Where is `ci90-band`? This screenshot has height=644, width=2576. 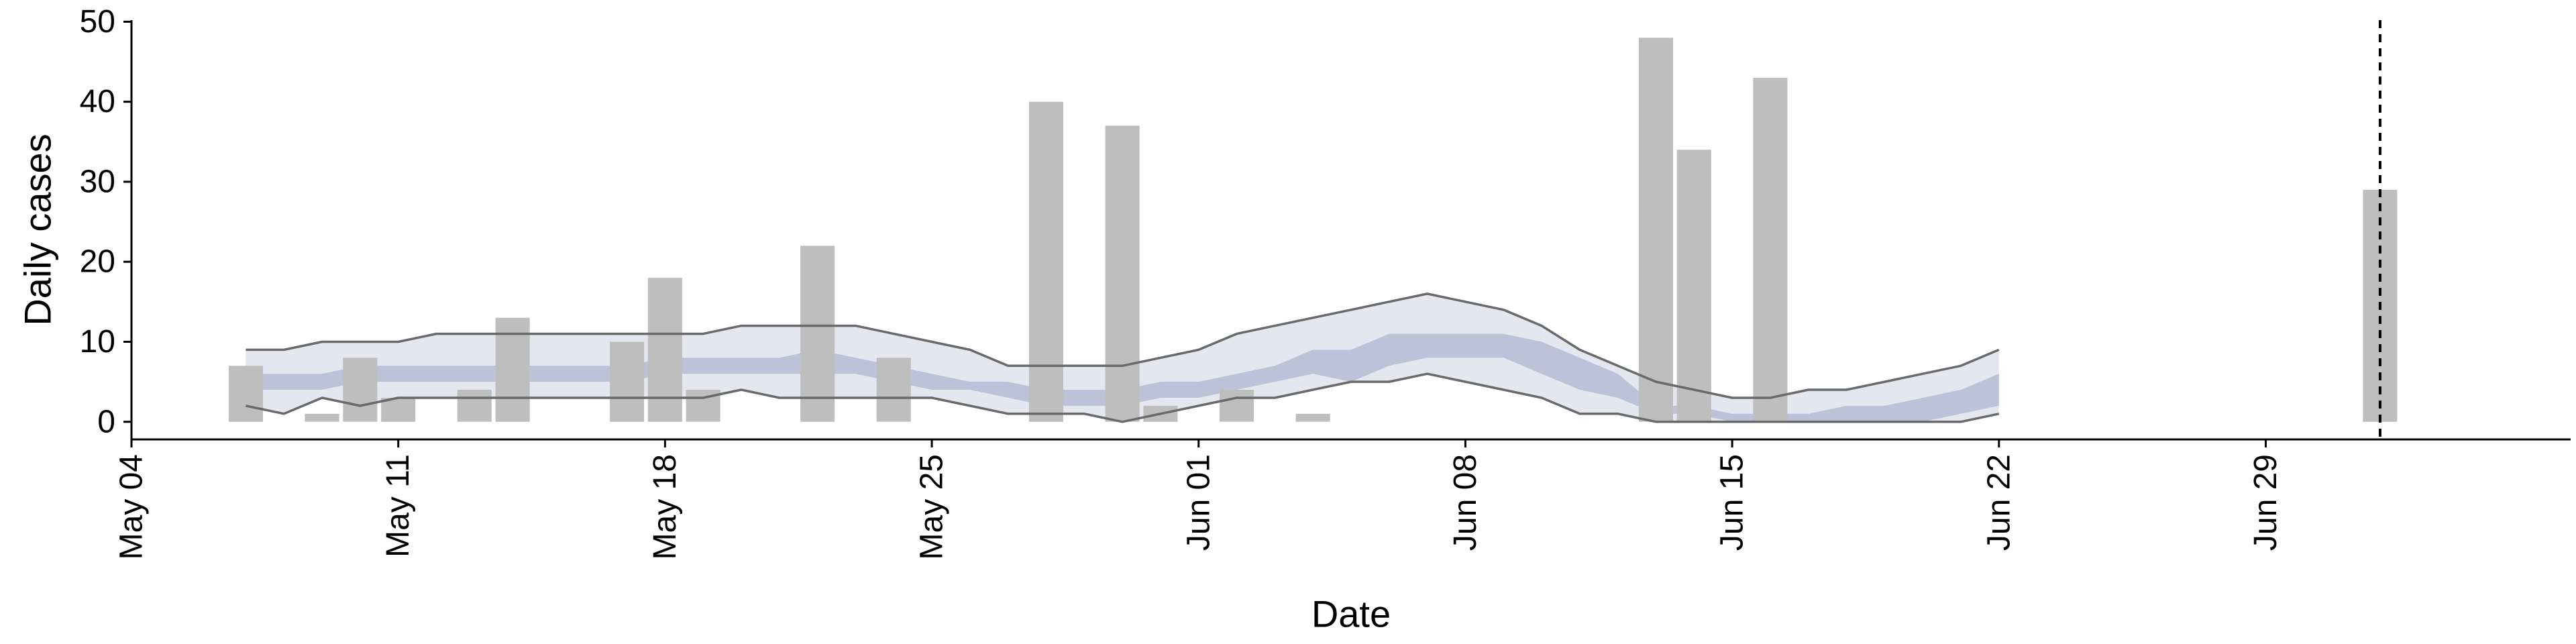 ci90-band is located at coordinates (1122, 357).